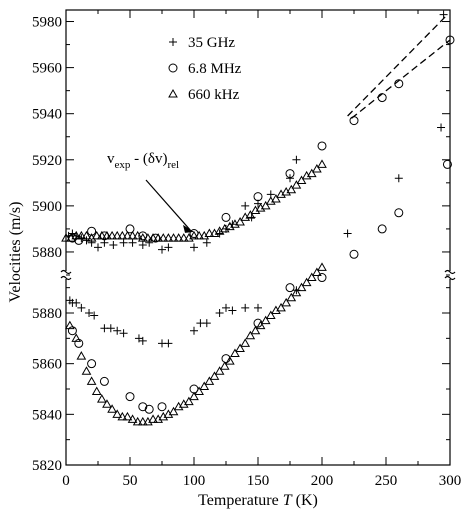 This screenshot has height=521, width=463. I want to click on x-axis-title: Temperature T (K), so click(258, 500).